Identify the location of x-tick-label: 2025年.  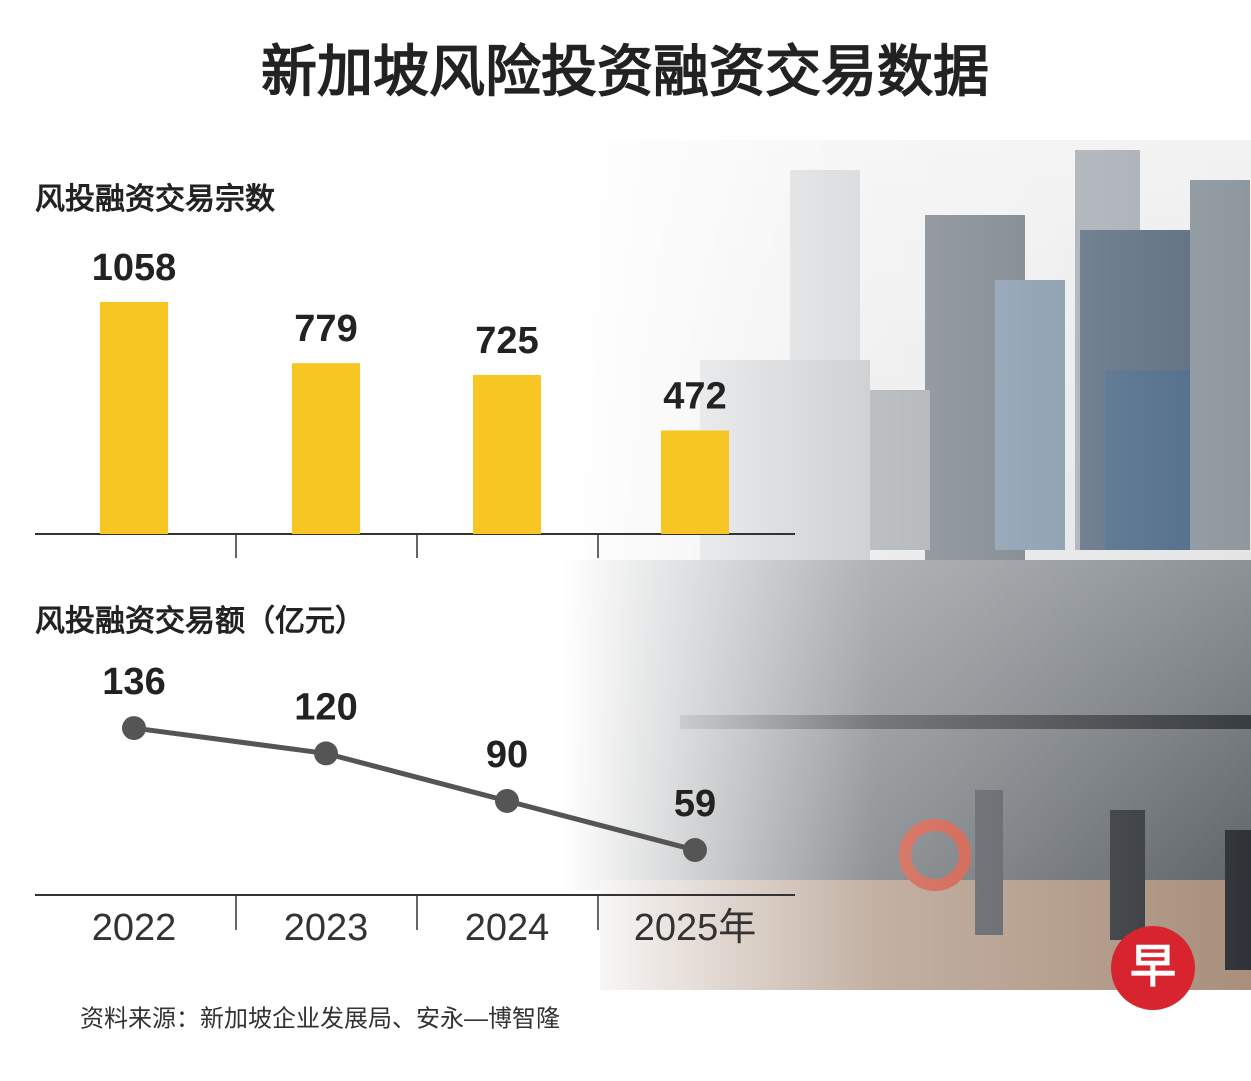
(695, 928).